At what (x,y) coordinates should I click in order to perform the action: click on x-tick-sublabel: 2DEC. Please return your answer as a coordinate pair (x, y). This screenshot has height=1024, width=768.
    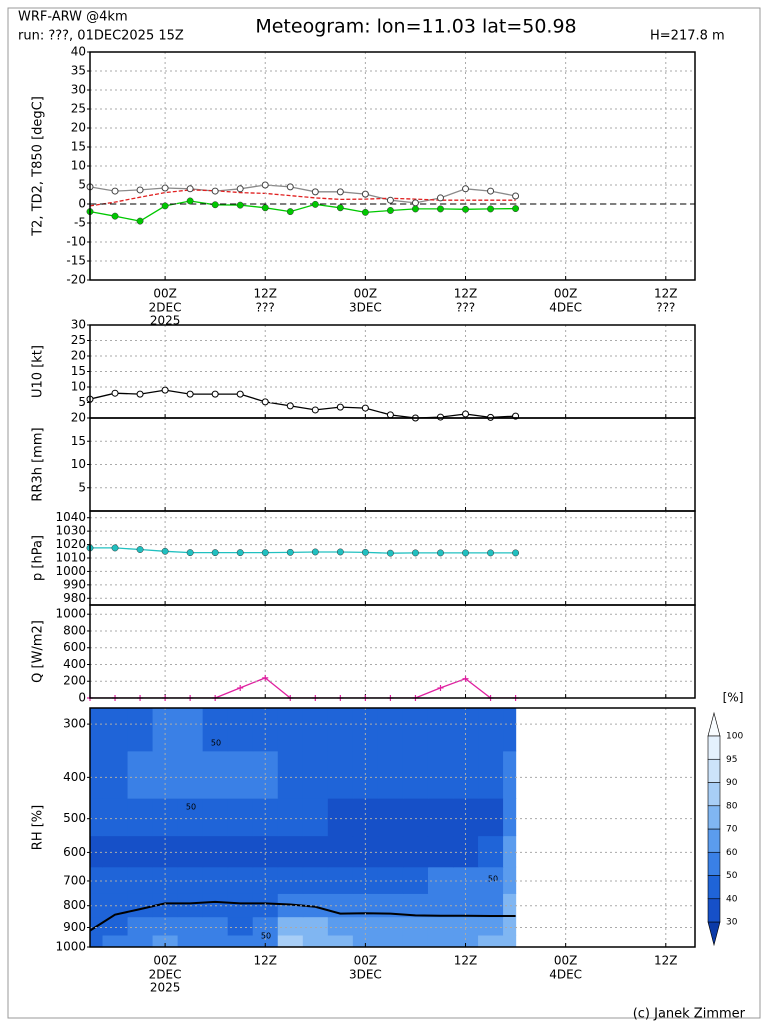
    Looking at the image, I should click on (165, 308).